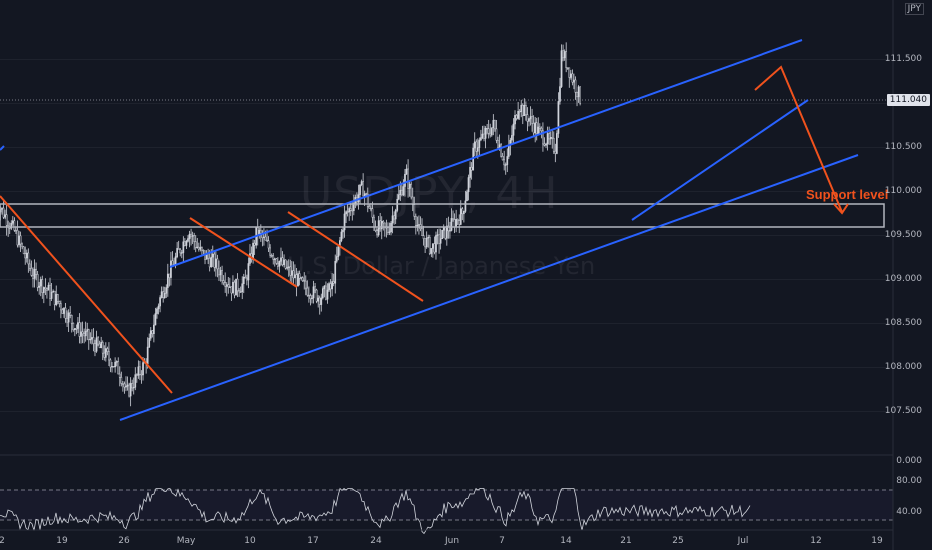  Describe the element at coordinates (626, 541) in the screenshot. I see `time-tick: 21` at that location.